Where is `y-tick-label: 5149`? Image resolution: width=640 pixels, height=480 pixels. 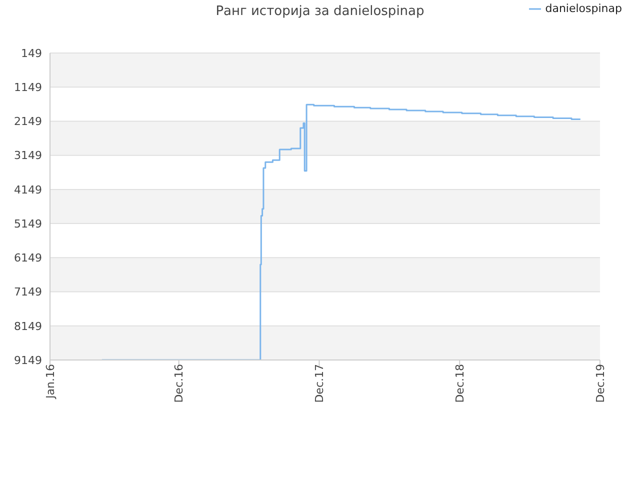
y-tick-label: 5149 is located at coordinates (28, 223).